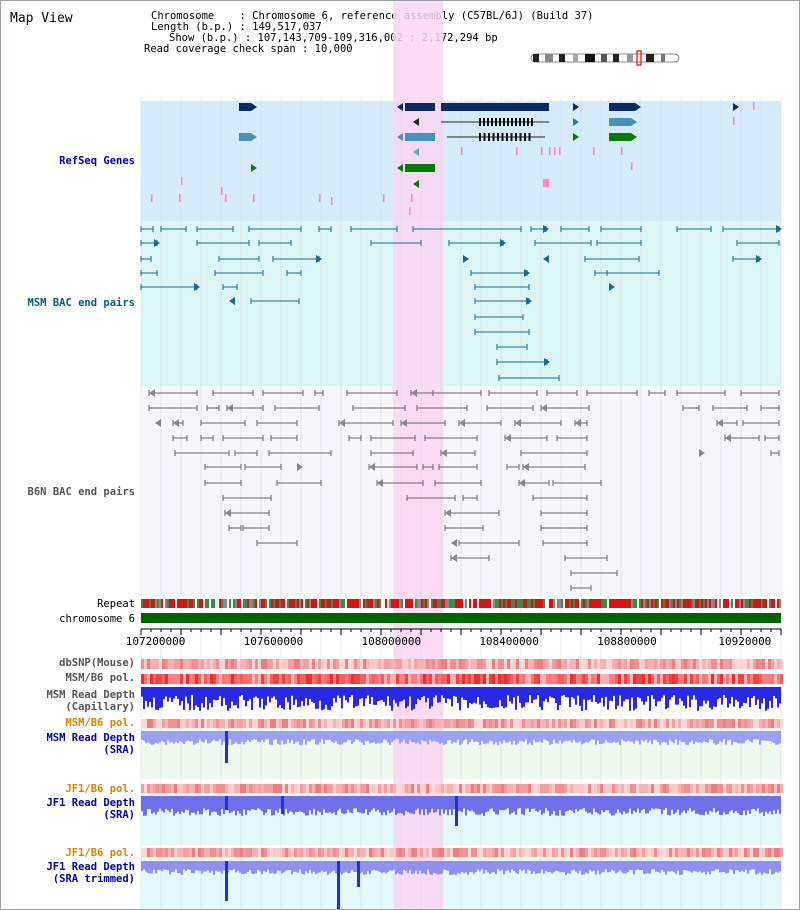 The image size is (800, 910). I want to click on jf1-sra-depth-bar-spike, so click(226, 803).